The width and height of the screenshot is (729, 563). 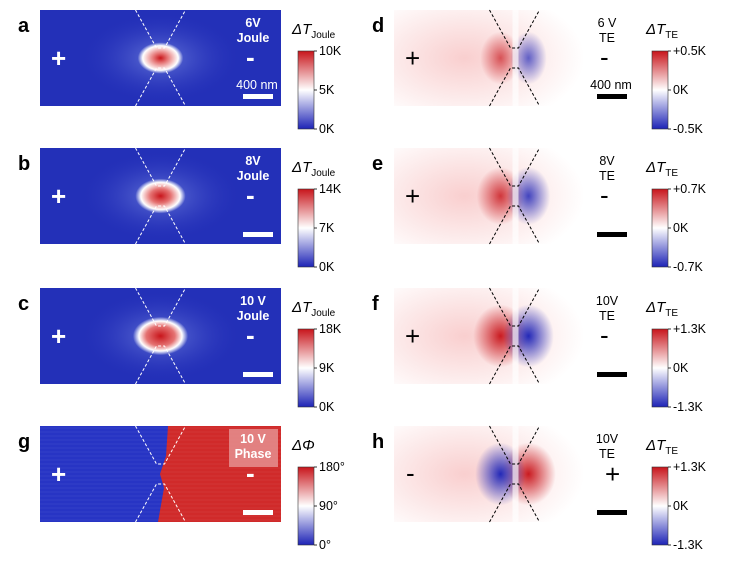 What do you see at coordinates (318, 494) in the screenshot?
I see `colorbar: ΔΦ 180° 90° 0°` at bounding box center [318, 494].